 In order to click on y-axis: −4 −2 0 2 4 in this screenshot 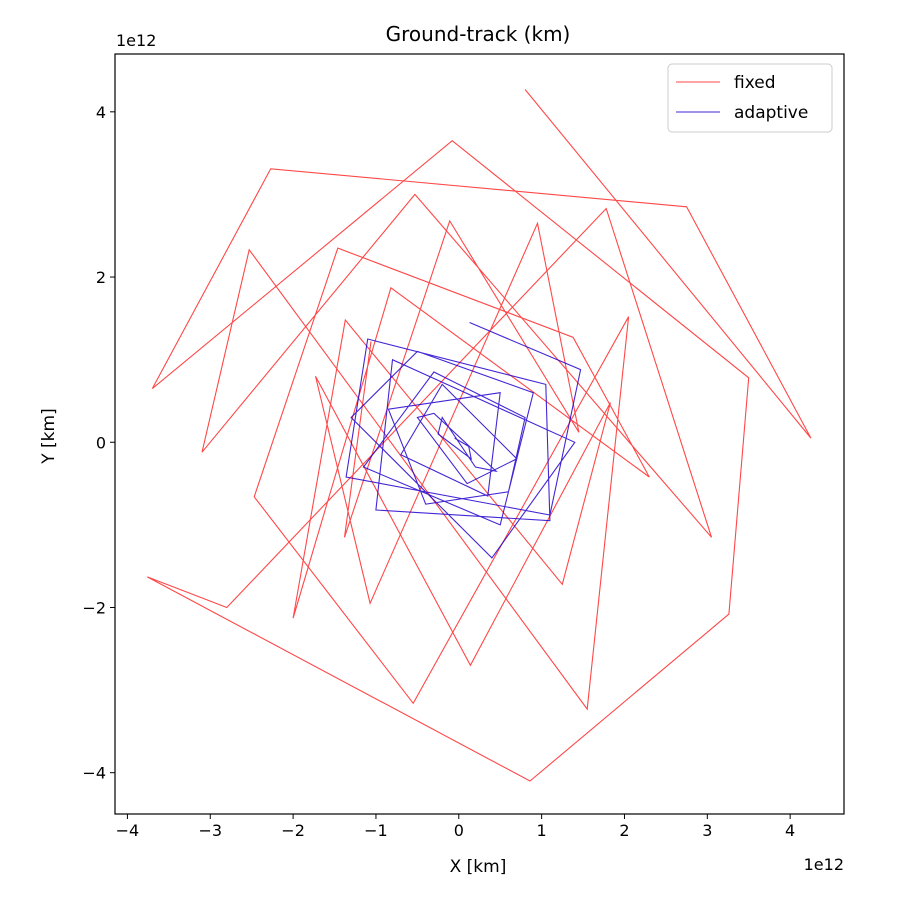, I will do `click(98, 443)`.